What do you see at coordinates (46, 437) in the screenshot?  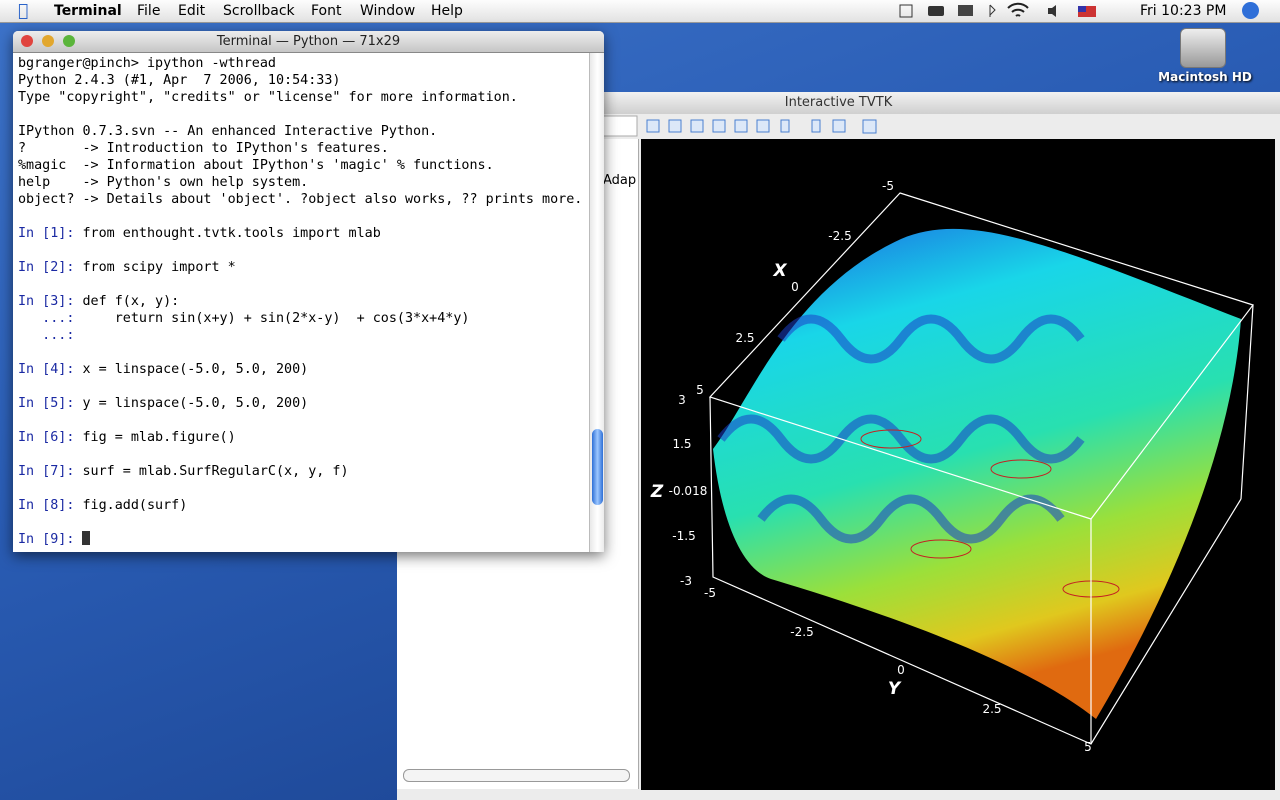 I see `prompt: In [6]:` at bounding box center [46, 437].